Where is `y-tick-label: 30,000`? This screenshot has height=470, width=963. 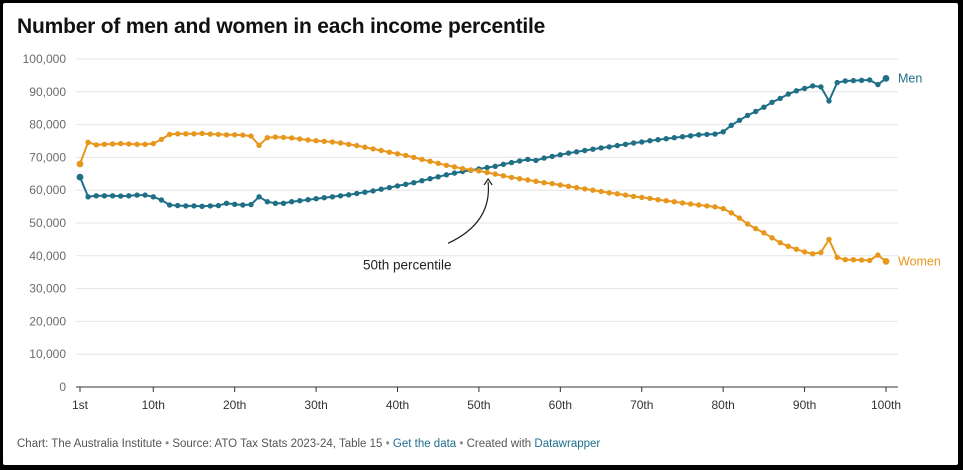
y-tick-label: 30,000 is located at coordinates (47, 289).